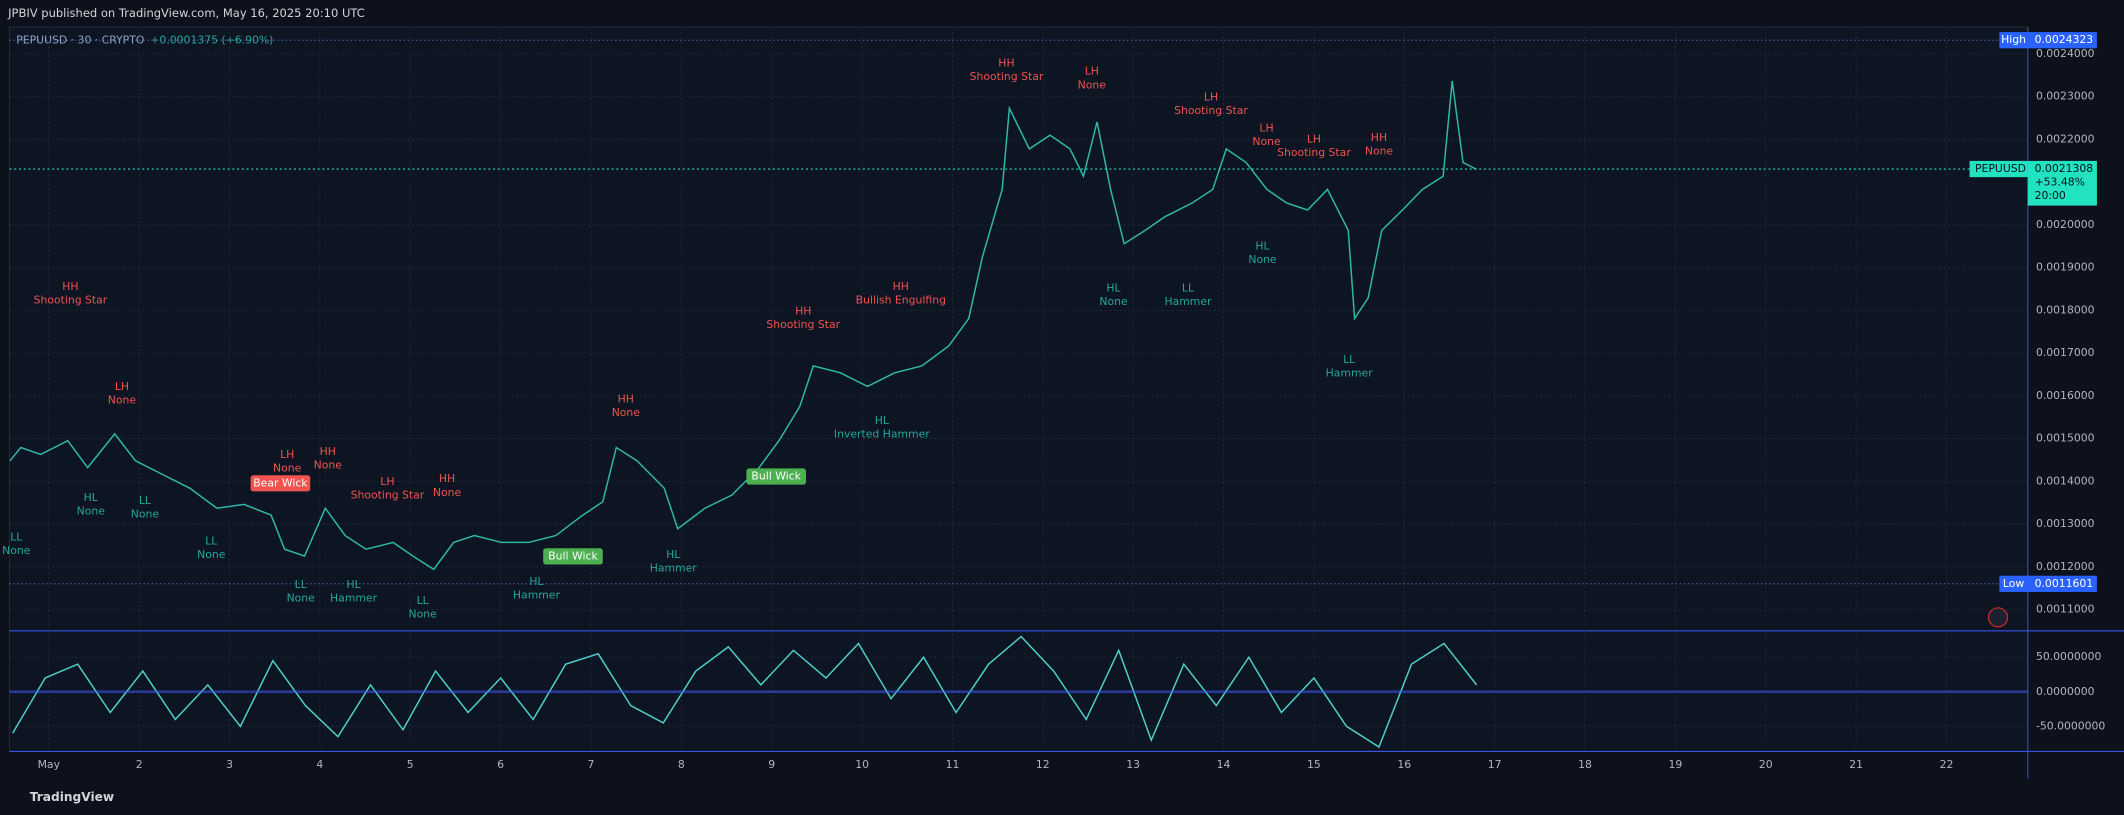 This screenshot has width=2124, height=815. I want to click on y-tick-label: 0.0014000, so click(2065, 480).